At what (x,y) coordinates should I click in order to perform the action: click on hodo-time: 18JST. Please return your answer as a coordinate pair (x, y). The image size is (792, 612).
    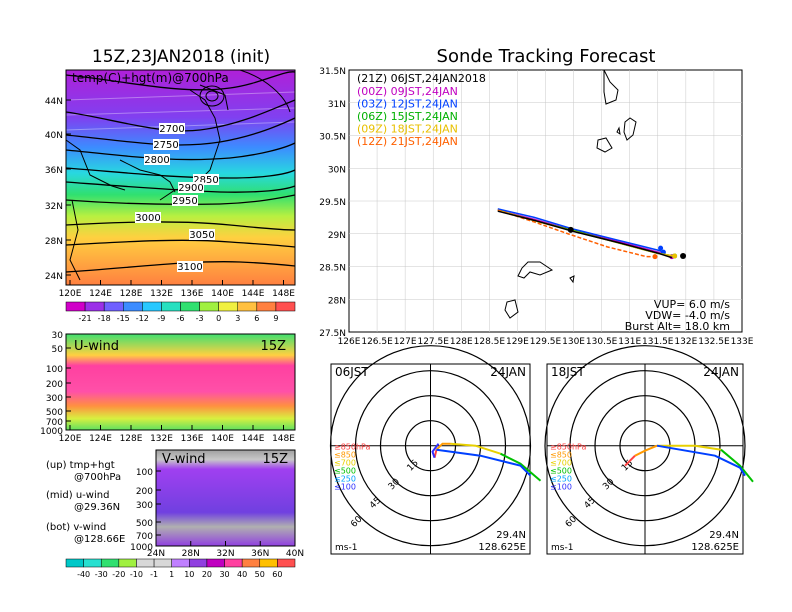
    Looking at the image, I should click on (568, 372).